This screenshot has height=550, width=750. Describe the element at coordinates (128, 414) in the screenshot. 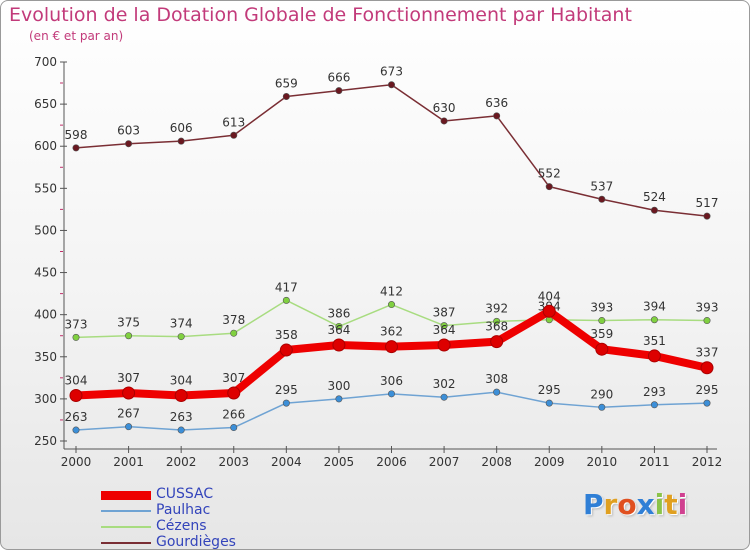

I see `data-label: 267` at that location.